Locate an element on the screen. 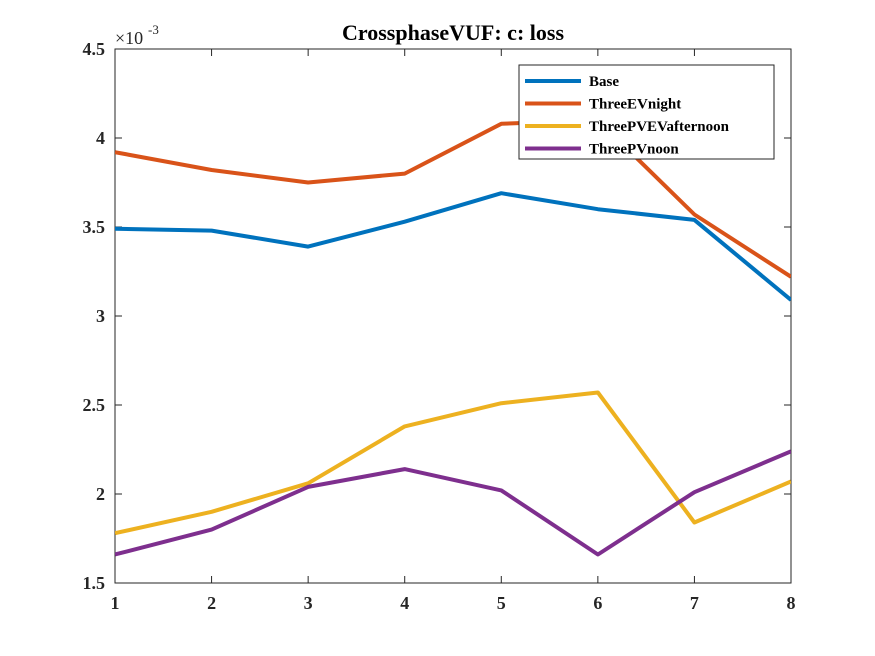 The image size is (875, 656). x-tick-label: 4 is located at coordinates (404, 603).